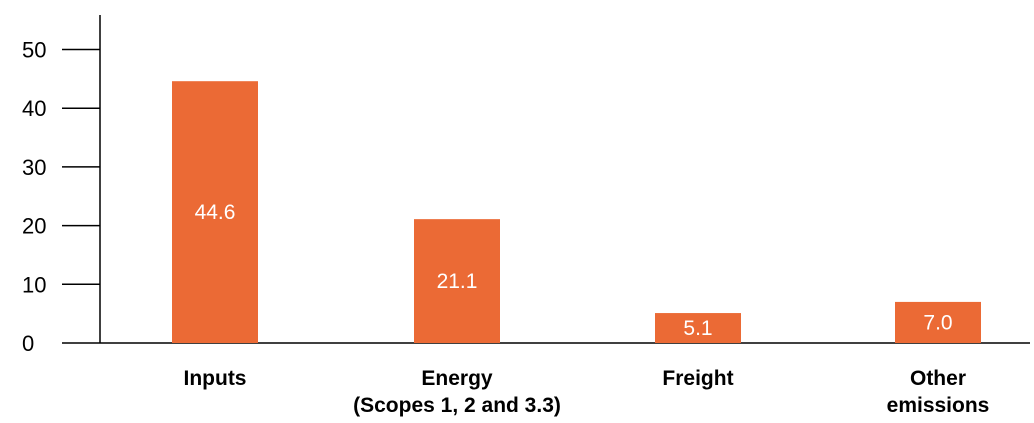 The image size is (1034, 423). I want to click on y-tick-label: 0, so click(28, 343).